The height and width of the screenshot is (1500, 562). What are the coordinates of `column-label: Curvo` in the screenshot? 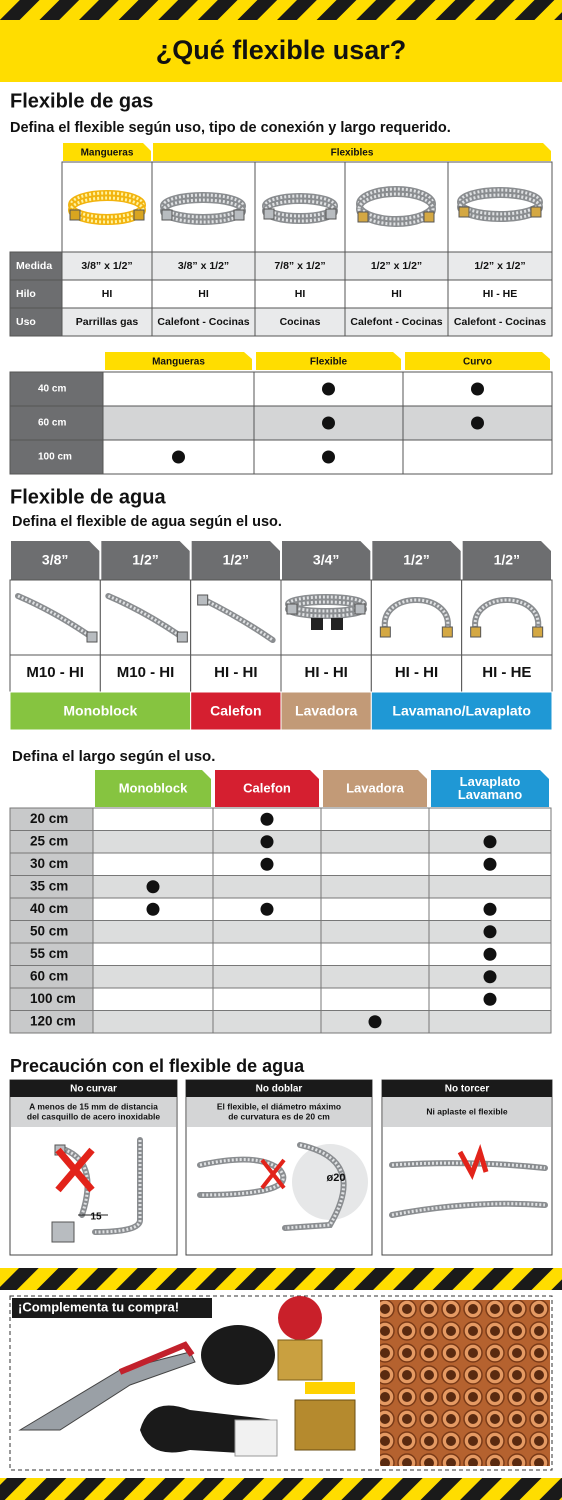 It's located at (477, 362).